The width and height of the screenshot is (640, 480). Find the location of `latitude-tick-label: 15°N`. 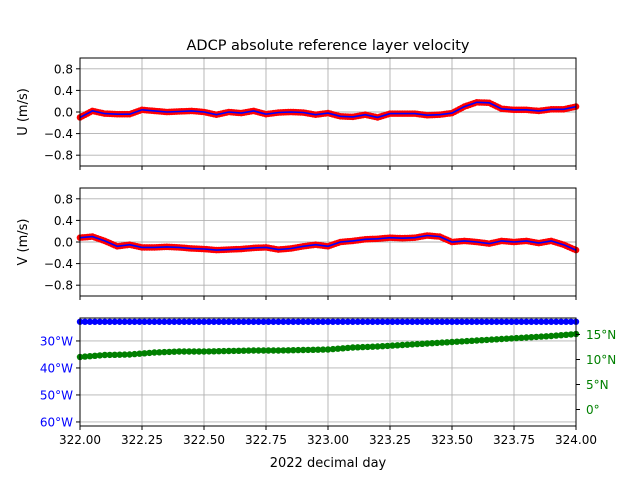

latitude-tick-label: 15°N is located at coordinates (601, 335).